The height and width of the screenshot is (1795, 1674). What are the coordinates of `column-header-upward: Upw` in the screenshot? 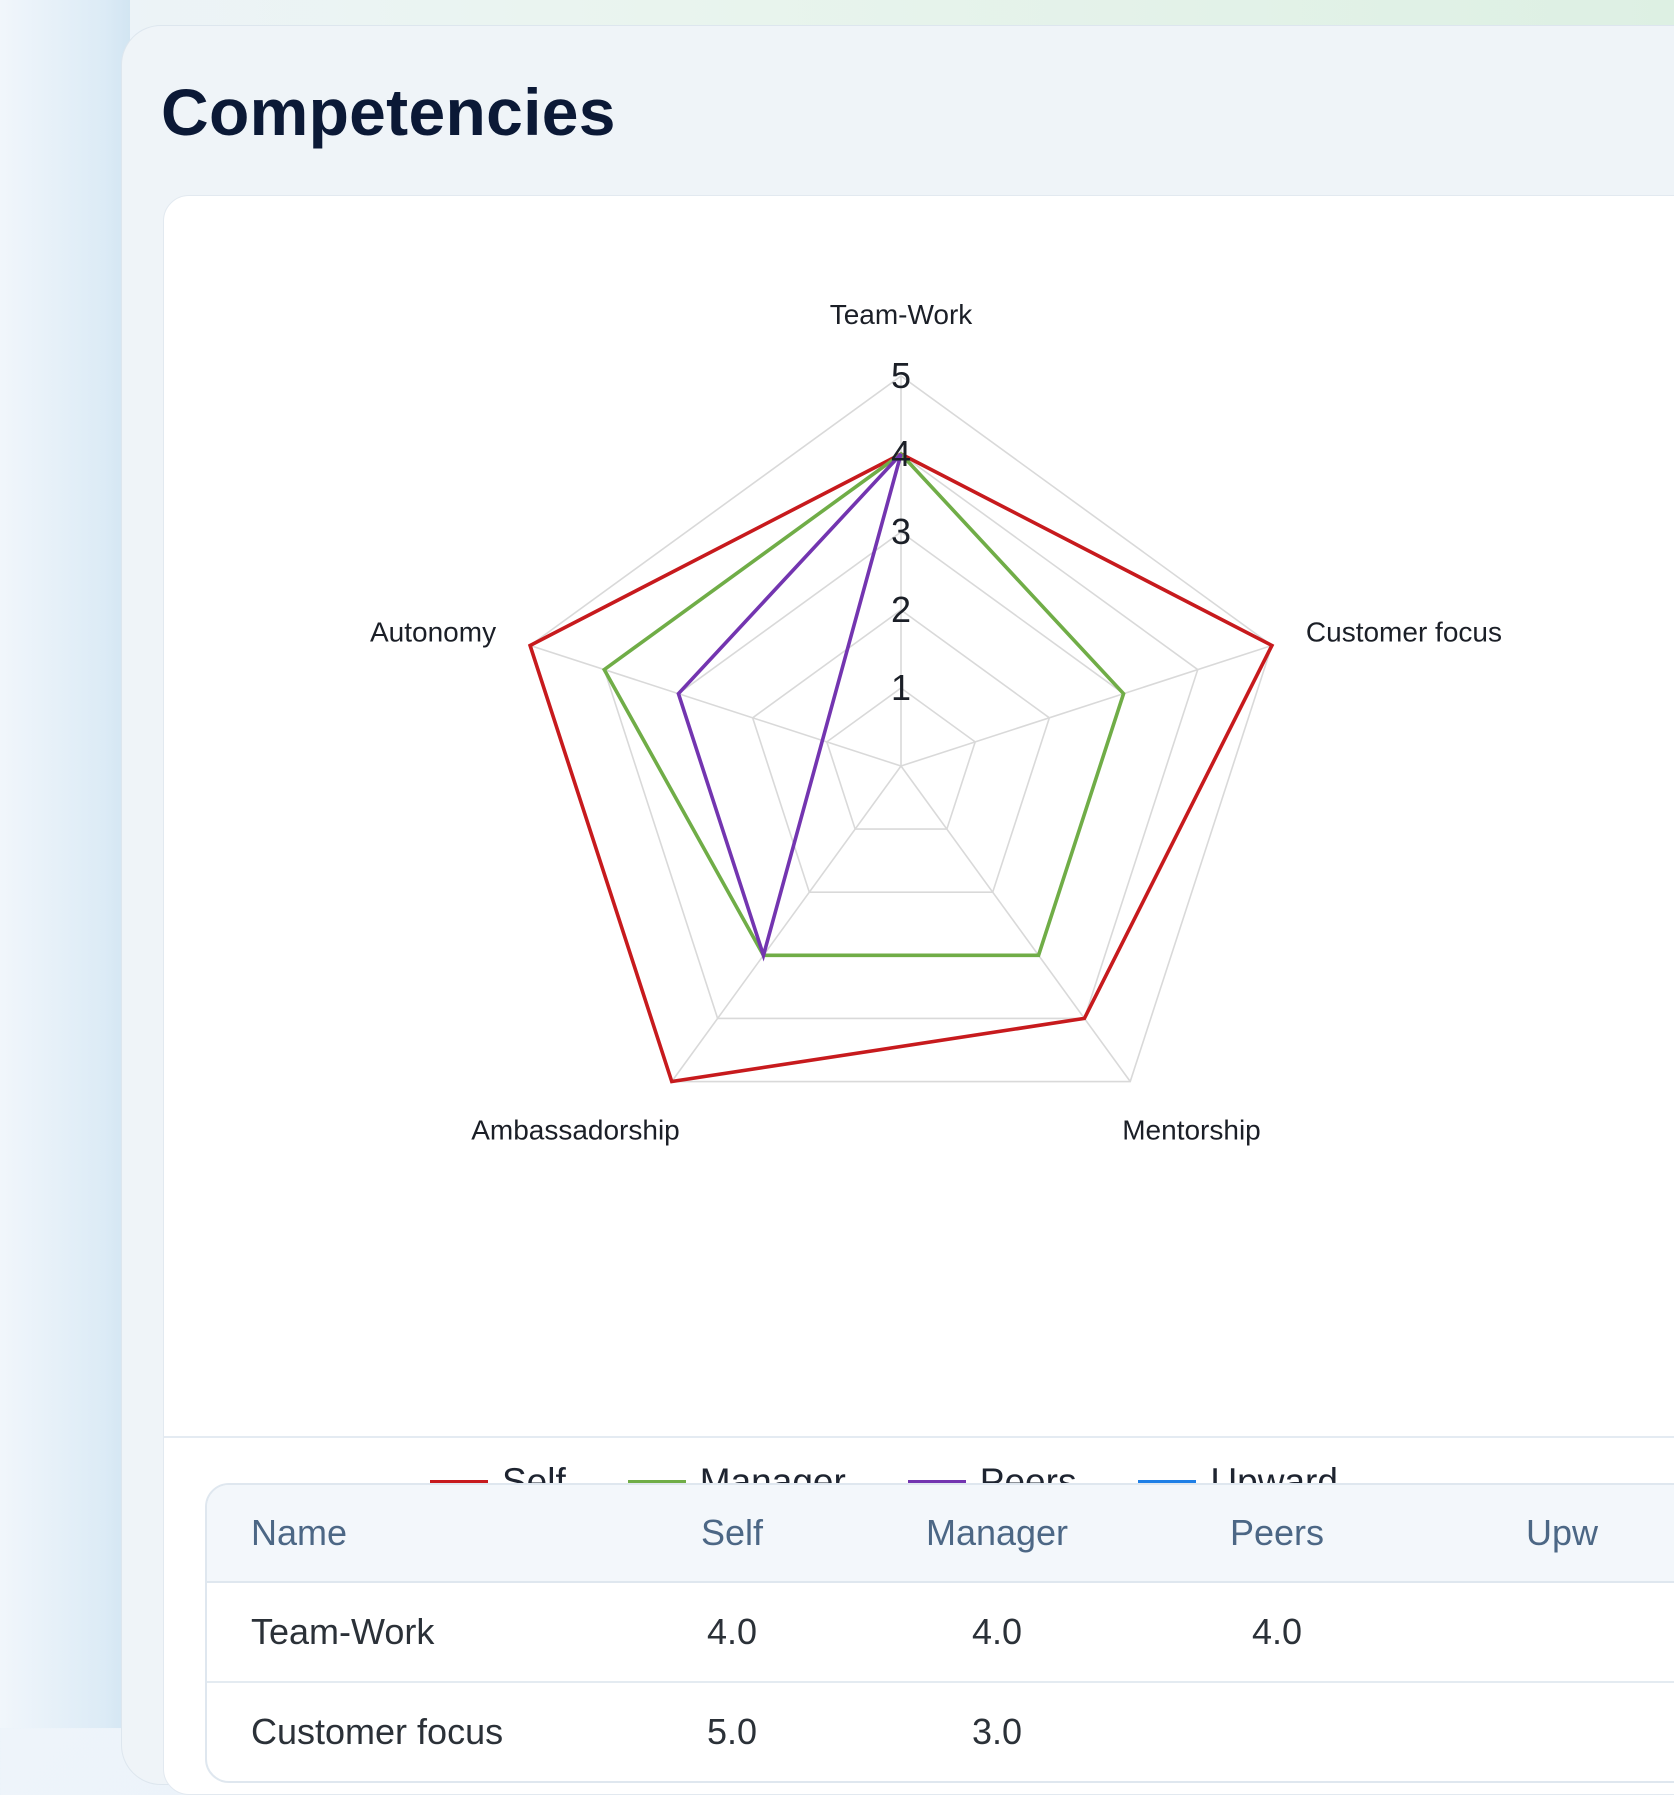 It's located at (1535, 1534).